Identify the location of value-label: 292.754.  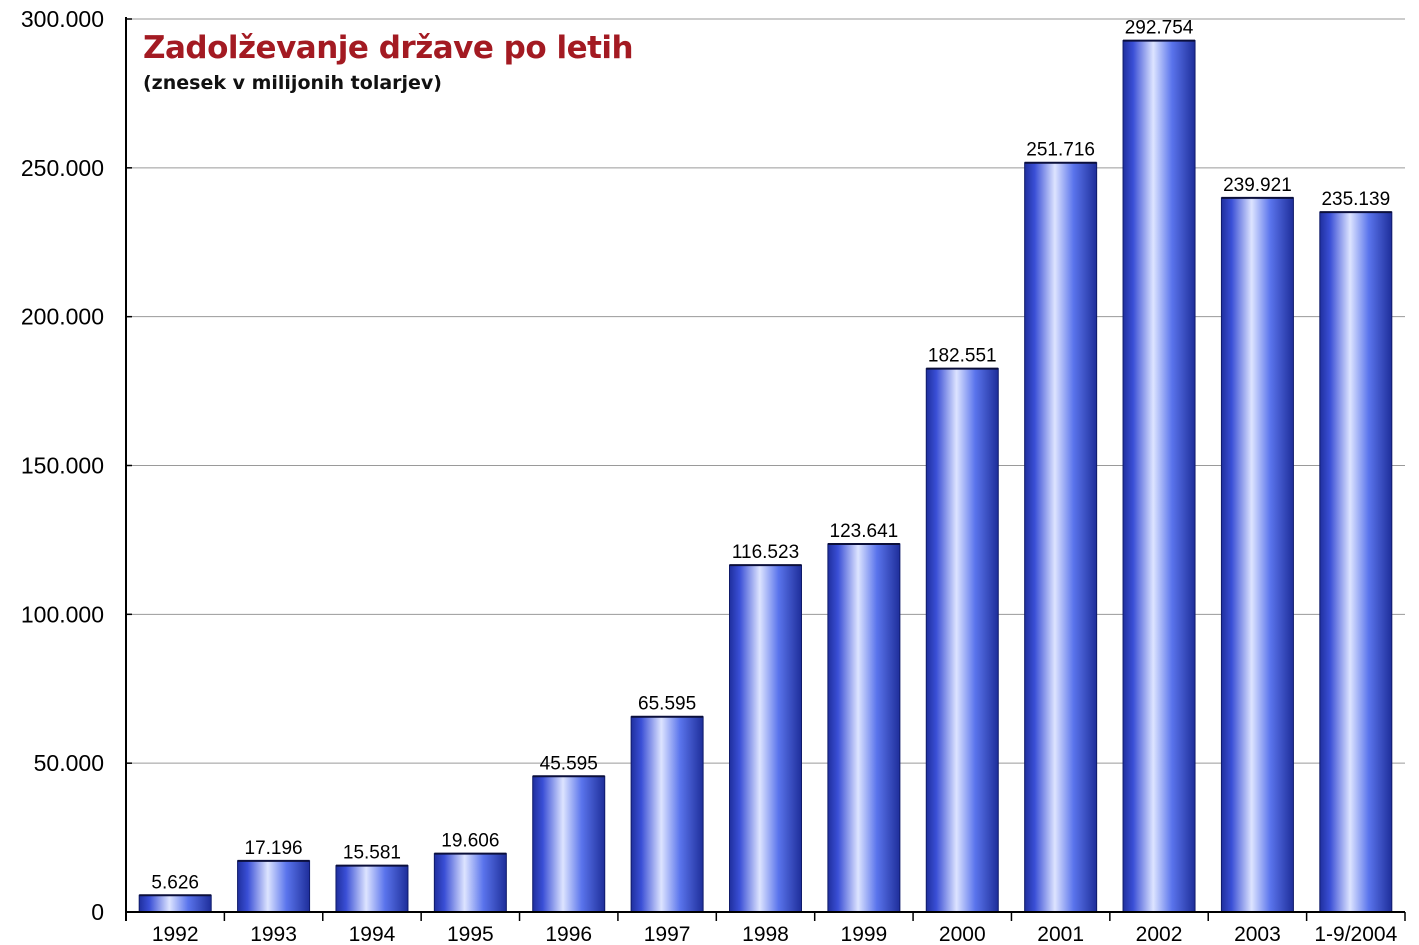
(1159, 28).